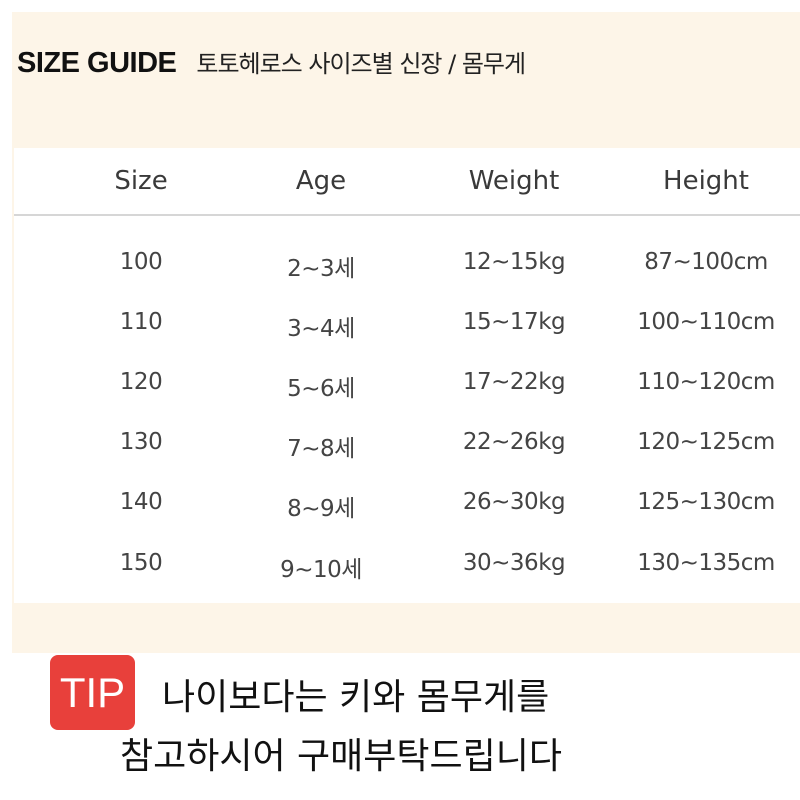 The image size is (800, 800). Describe the element at coordinates (321, 181) in the screenshot. I see `header-age: Age` at that location.